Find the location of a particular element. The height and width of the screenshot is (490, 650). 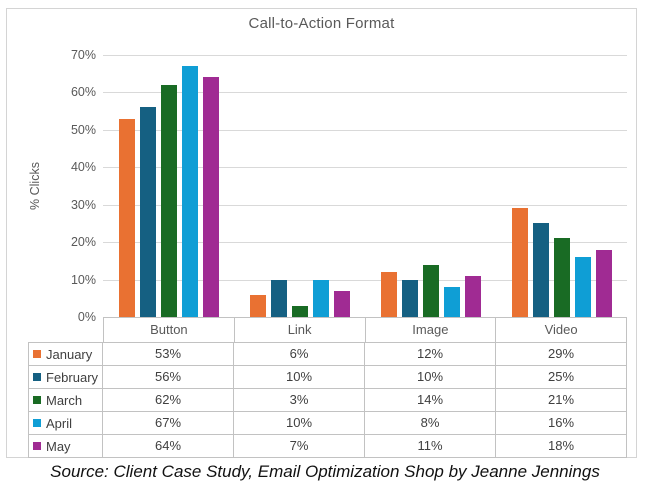

bar-group-button is located at coordinates (168, 186).